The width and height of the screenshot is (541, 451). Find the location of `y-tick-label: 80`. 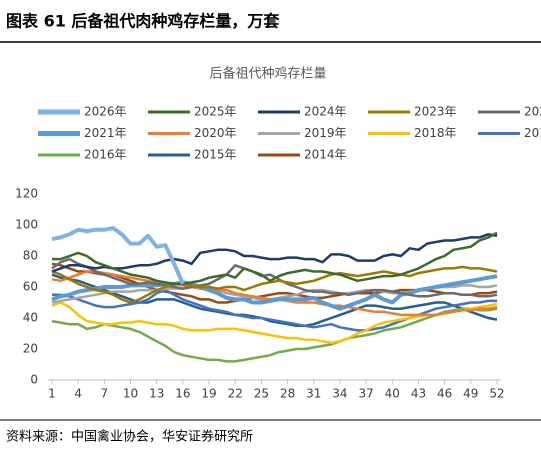

y-tick-label: 80 is located at coordinates (30, 256).